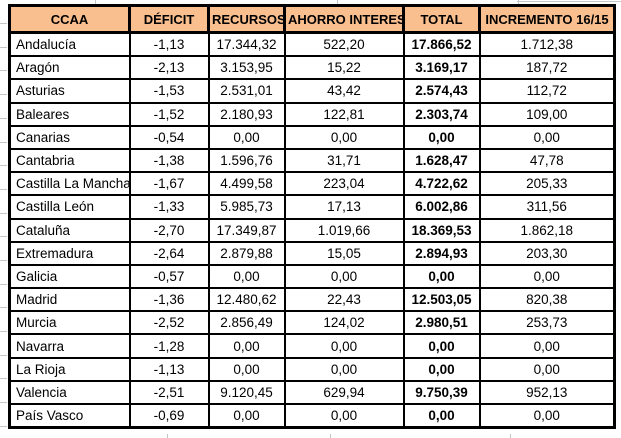 The image size is (621, 438). I want to click on cell-deficit: -2,70, so click(169, 230).